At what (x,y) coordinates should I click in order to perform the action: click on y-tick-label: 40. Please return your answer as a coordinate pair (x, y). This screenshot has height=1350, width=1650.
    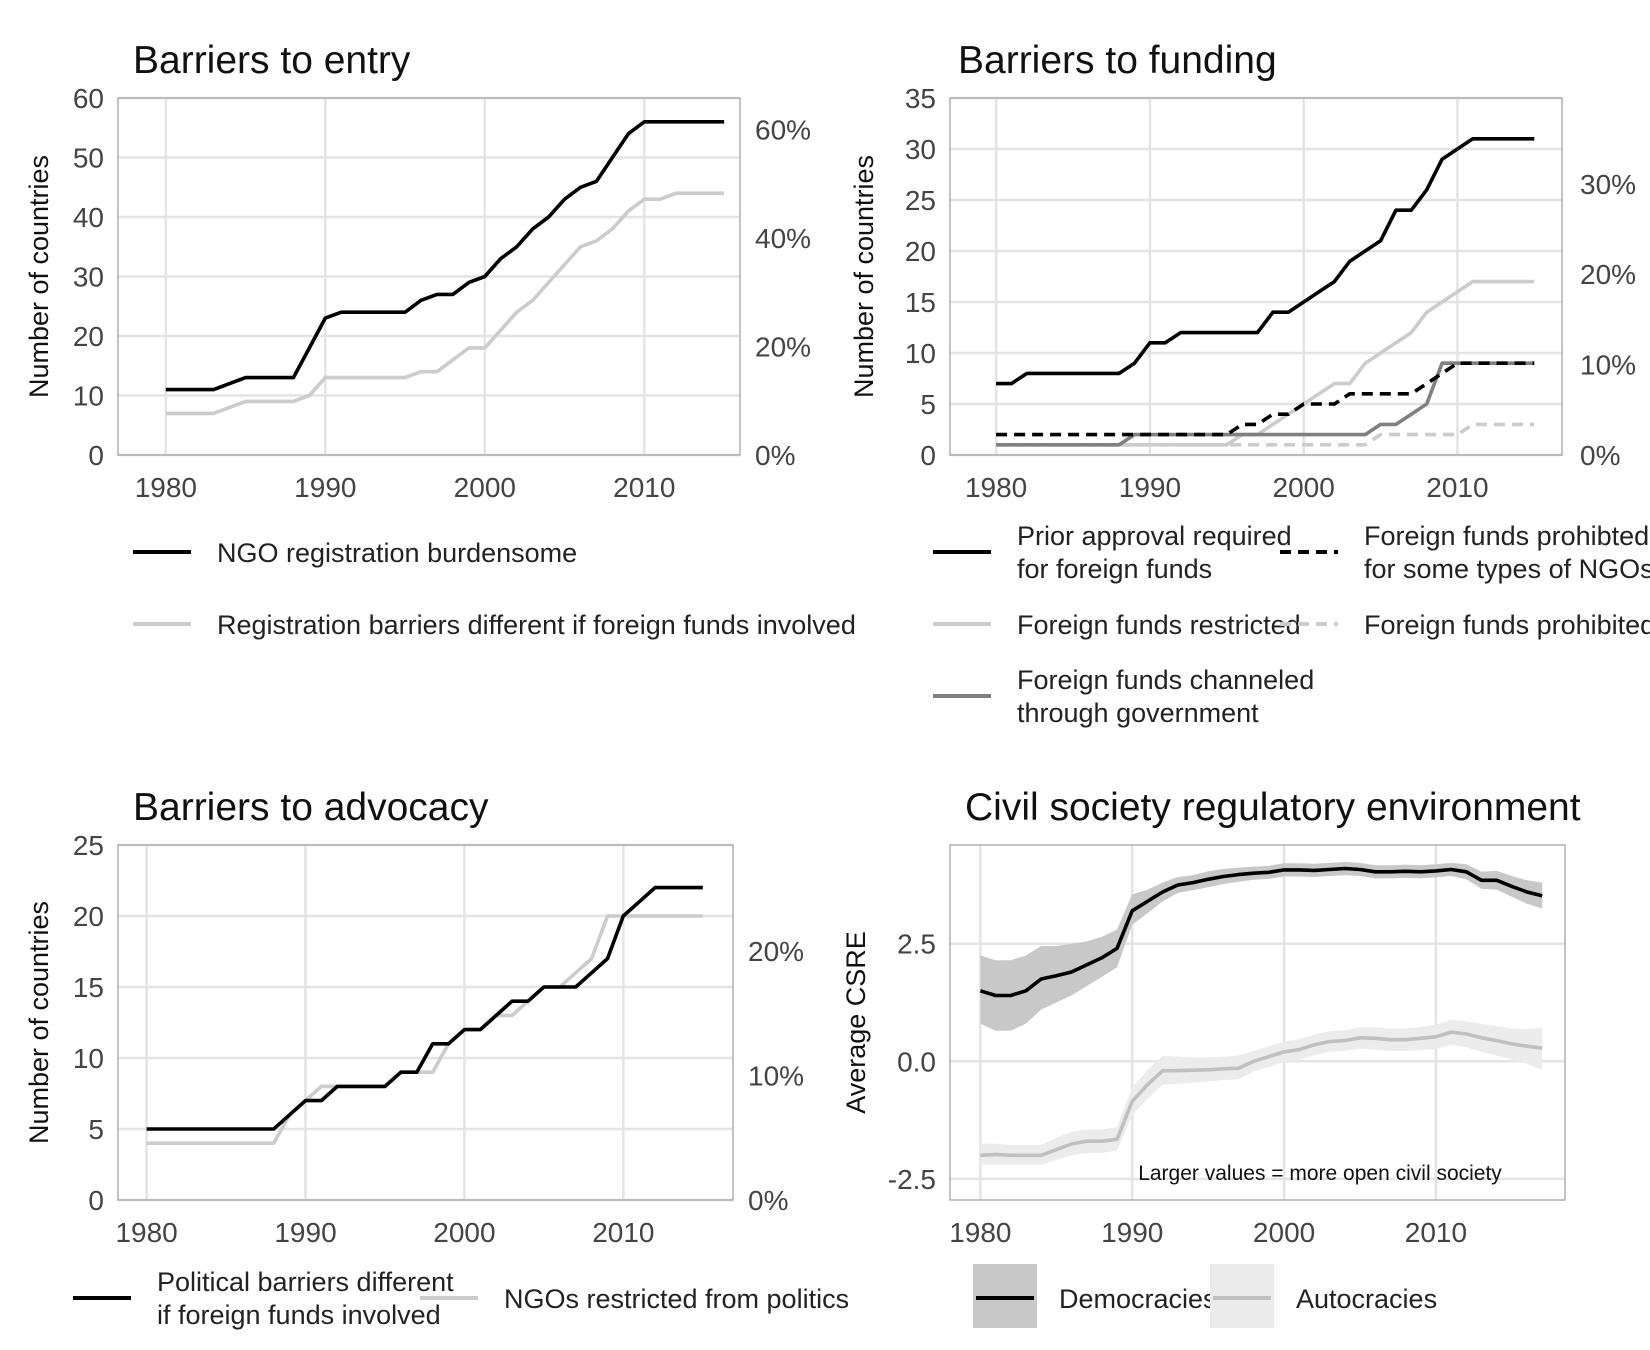
    Looking at the image, I should click on (88, 217).